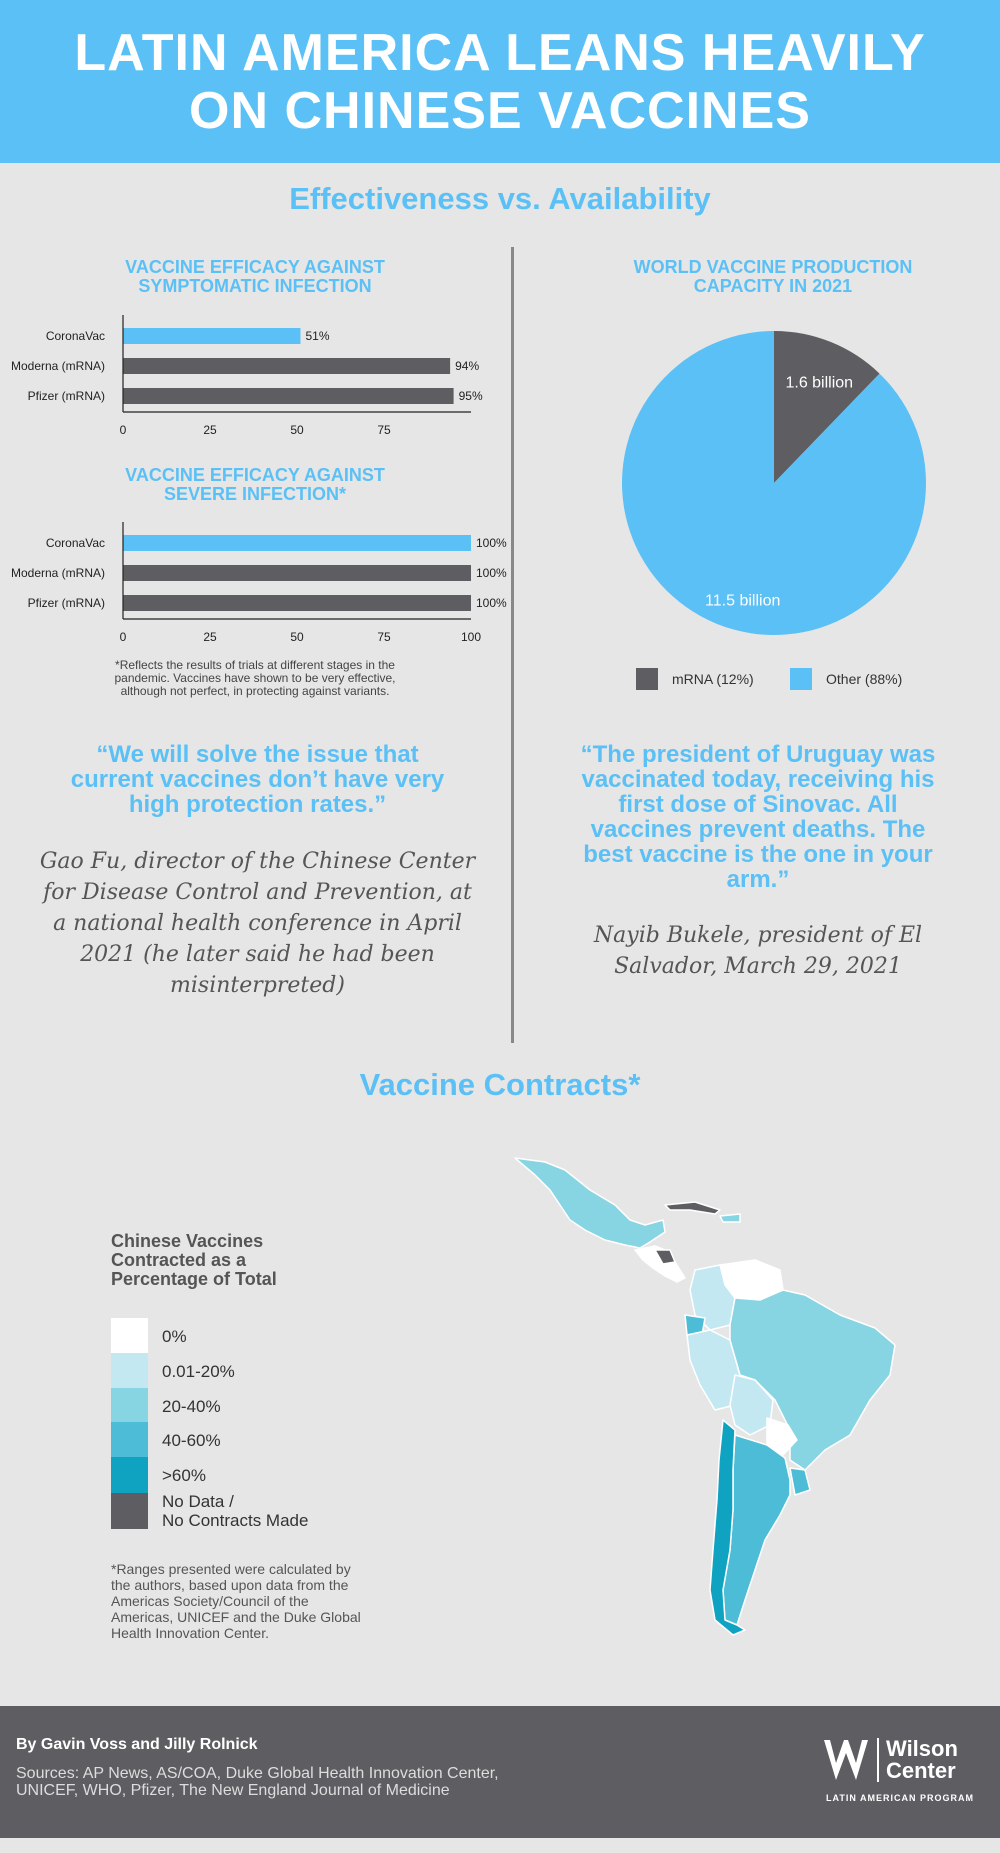 This screenshot has width=1000, height=1853. I want to click on attribution-line: Salvador, March 29, 2021, so click(758, 966).